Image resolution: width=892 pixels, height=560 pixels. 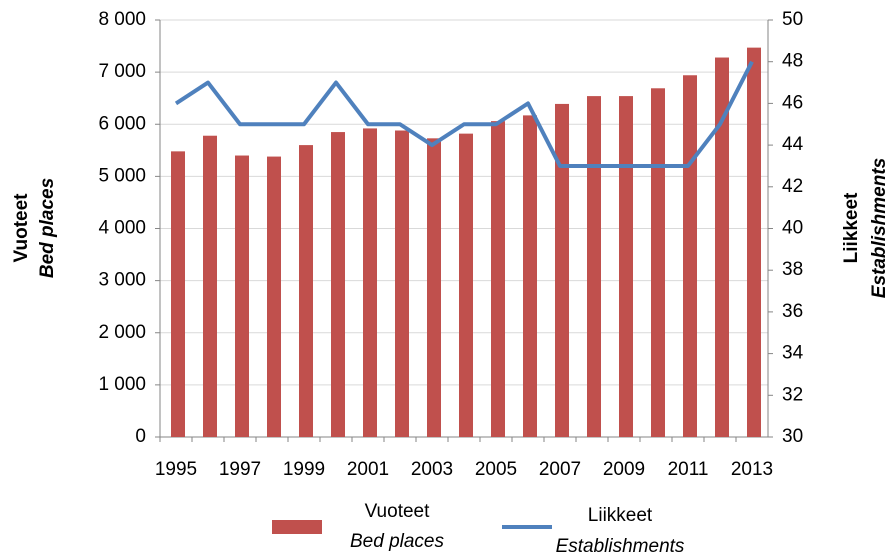 I want to click on legend-label: Liikkeet, so click(x=620, y=515).